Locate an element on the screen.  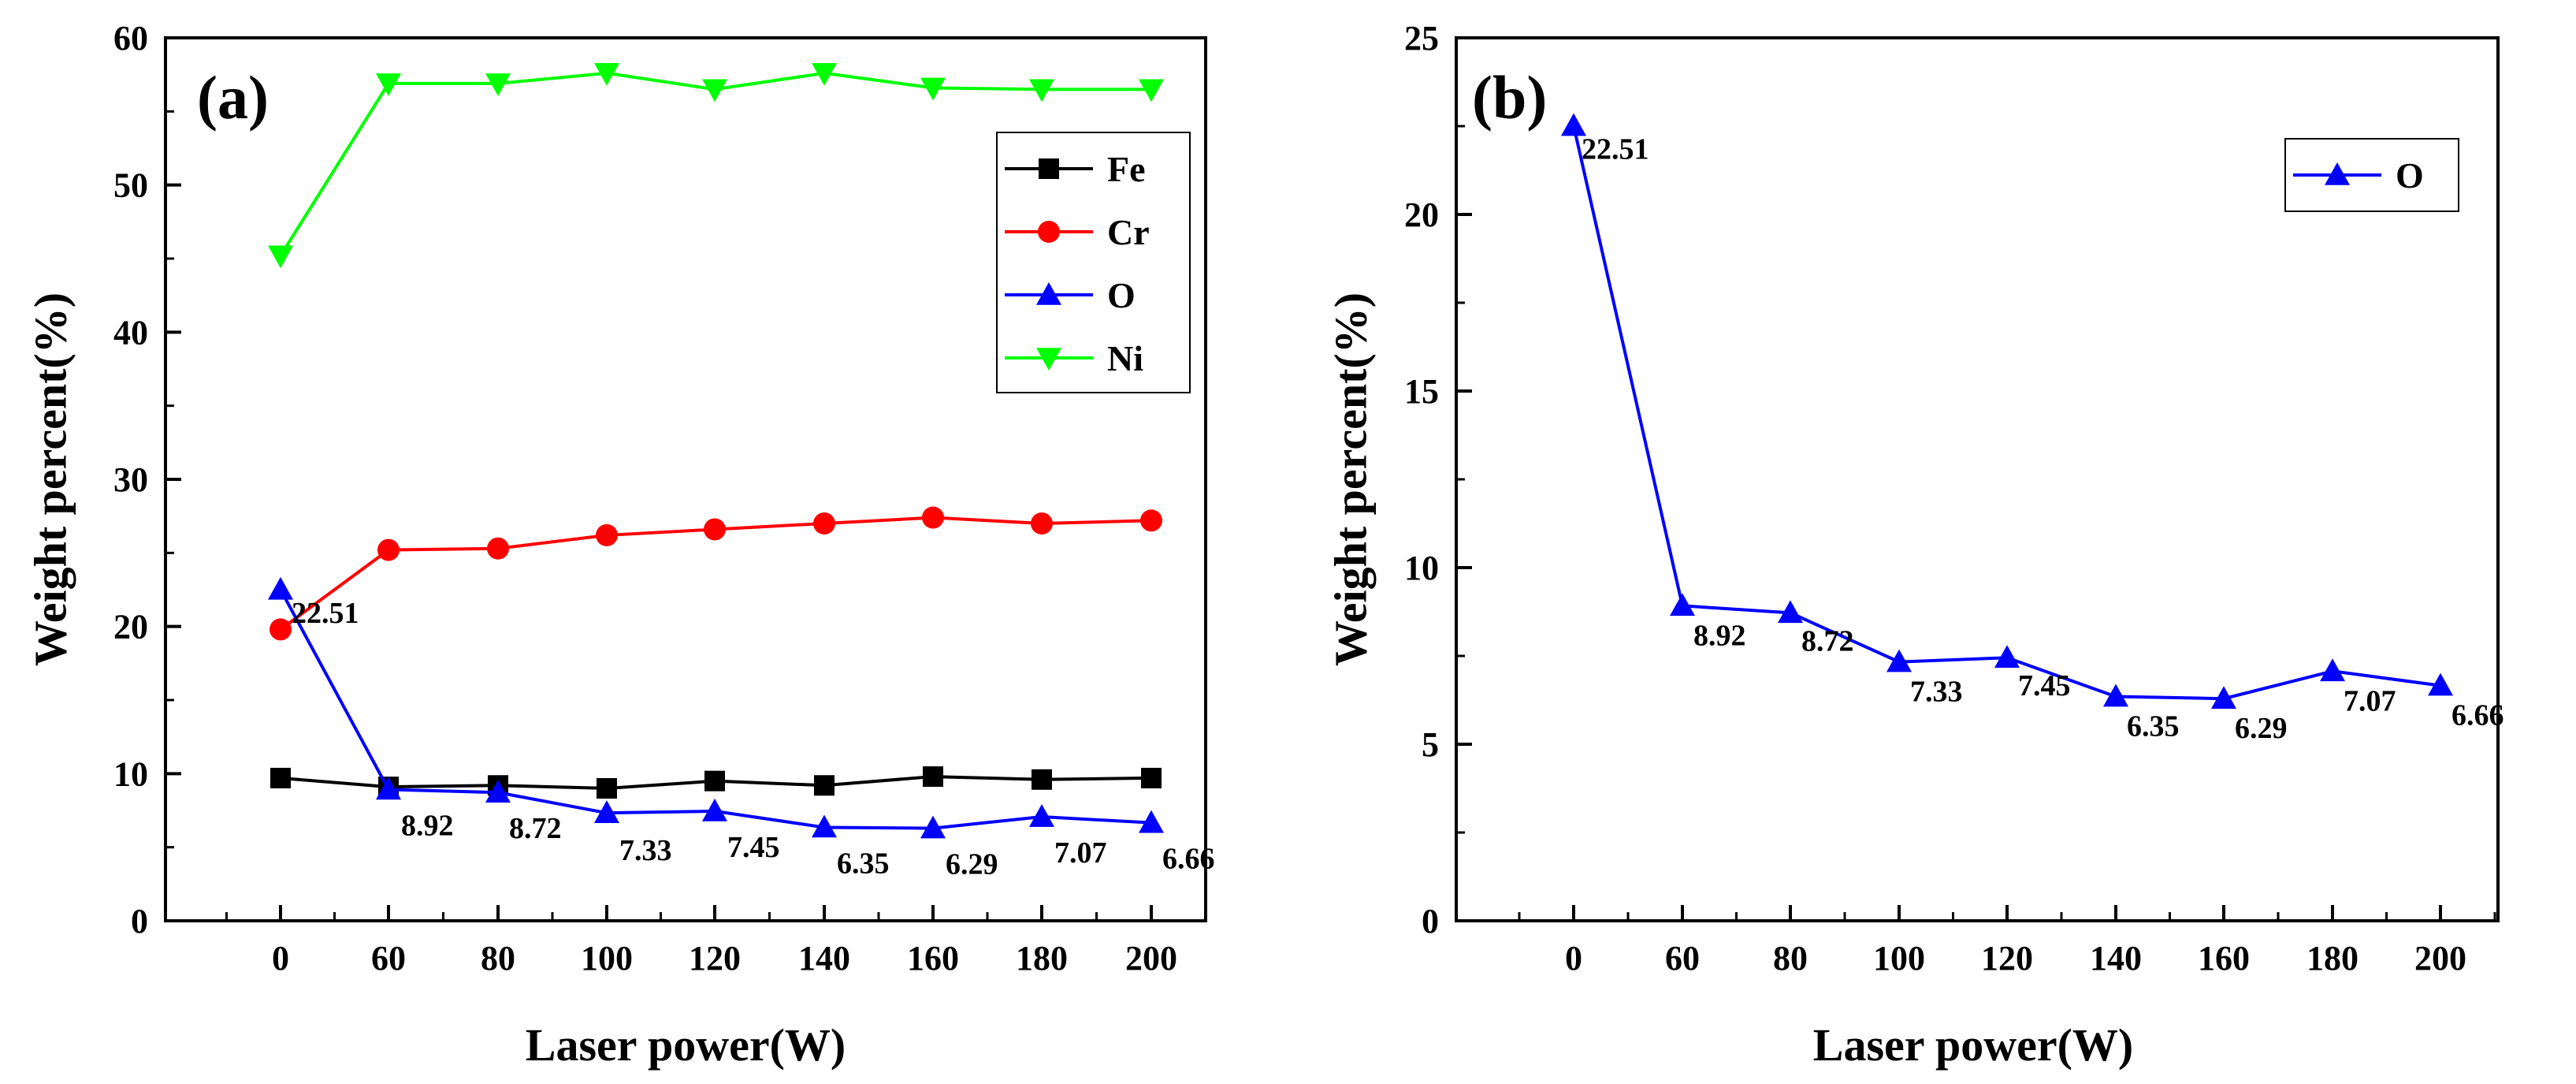
y-axis-title: Weight percent(%) is located at coordinates (50, 479).